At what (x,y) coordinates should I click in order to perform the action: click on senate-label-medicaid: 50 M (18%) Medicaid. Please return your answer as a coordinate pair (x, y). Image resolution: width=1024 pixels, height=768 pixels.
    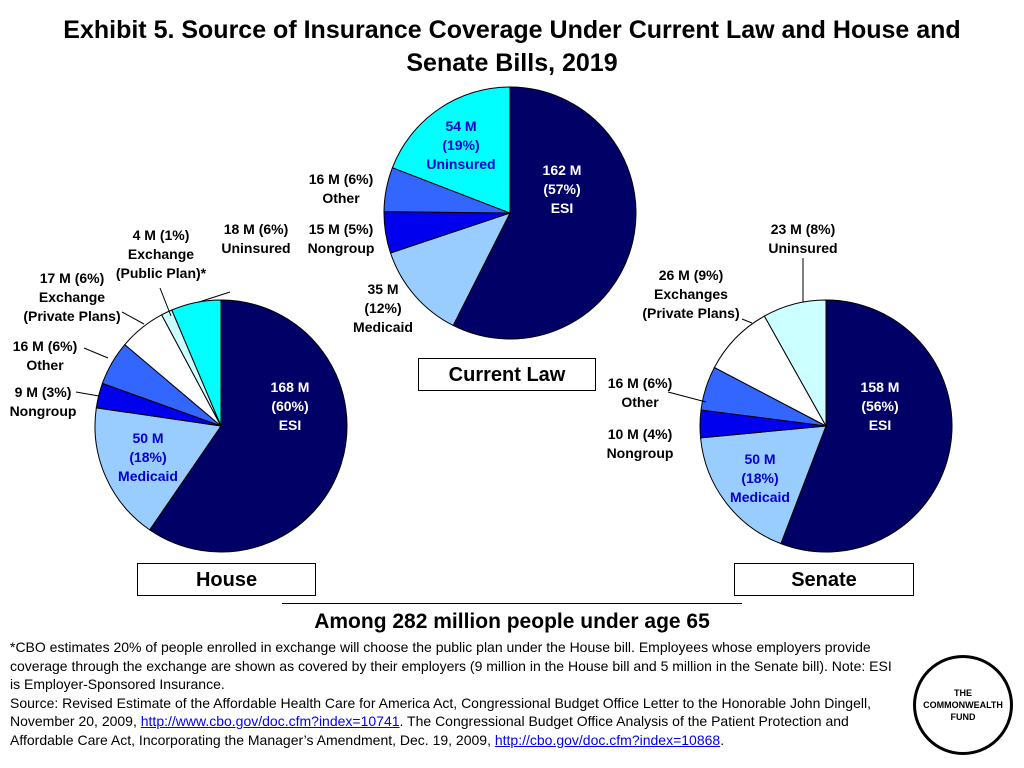
    Looking at the image, I should click on (760, 478).